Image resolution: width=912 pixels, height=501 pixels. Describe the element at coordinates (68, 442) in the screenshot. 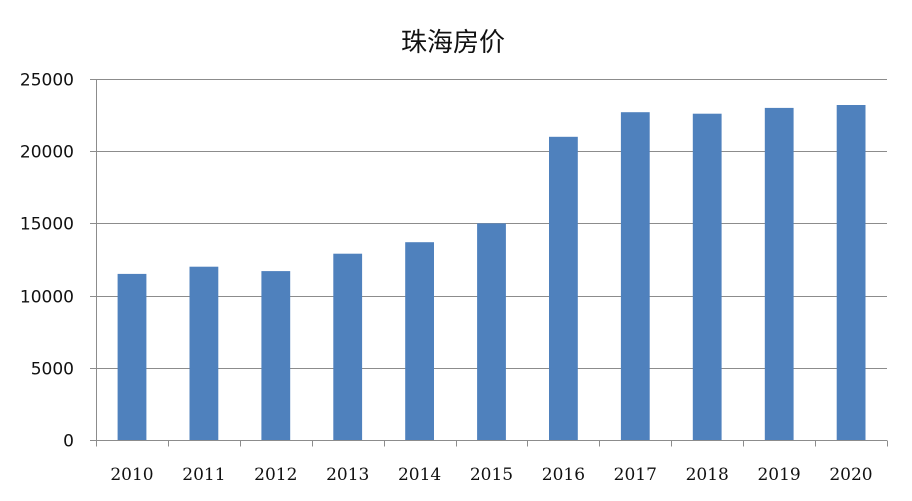

I see `y-tick-label: 0` at that location.